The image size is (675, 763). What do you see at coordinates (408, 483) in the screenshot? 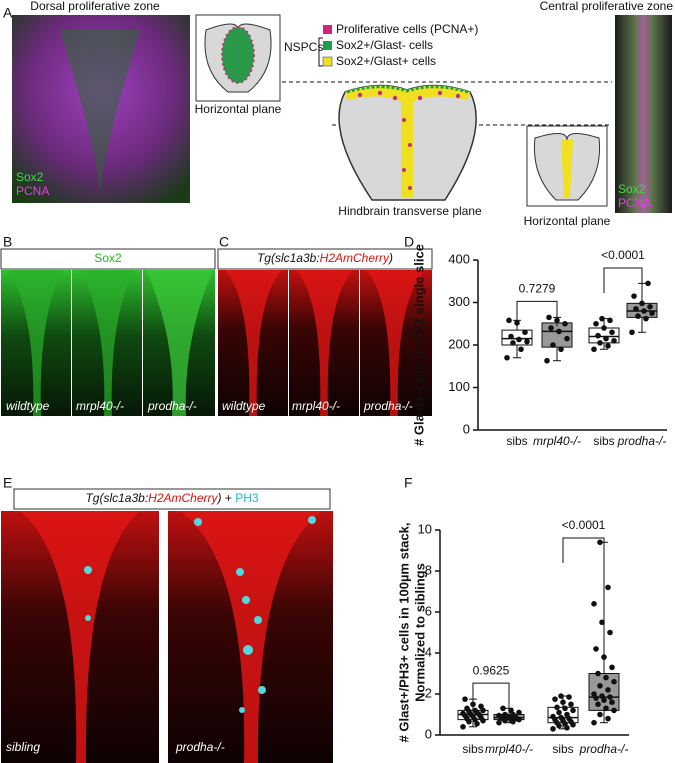
I see `panel-label: F` at bounding box center [408, 483].